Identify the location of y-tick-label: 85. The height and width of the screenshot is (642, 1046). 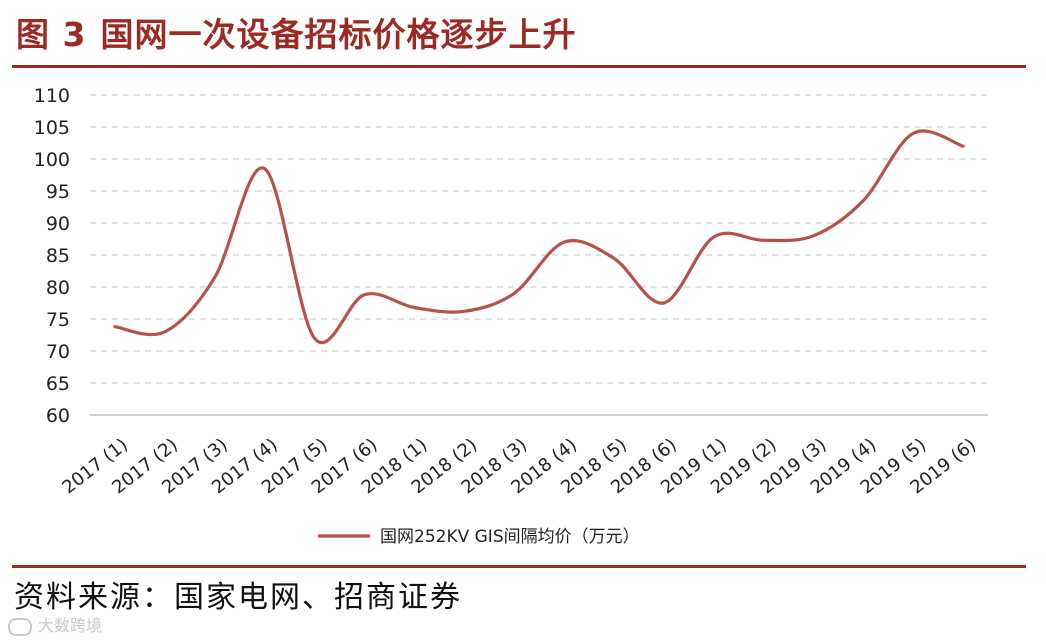
(58, 256).